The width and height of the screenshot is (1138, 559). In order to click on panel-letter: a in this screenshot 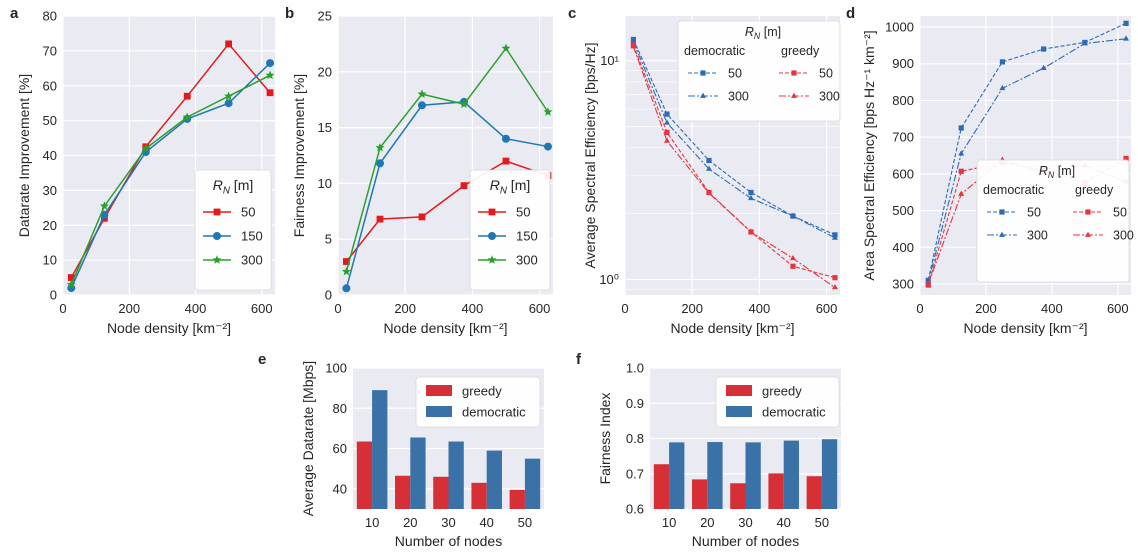, I will do `click(14, 13)`.